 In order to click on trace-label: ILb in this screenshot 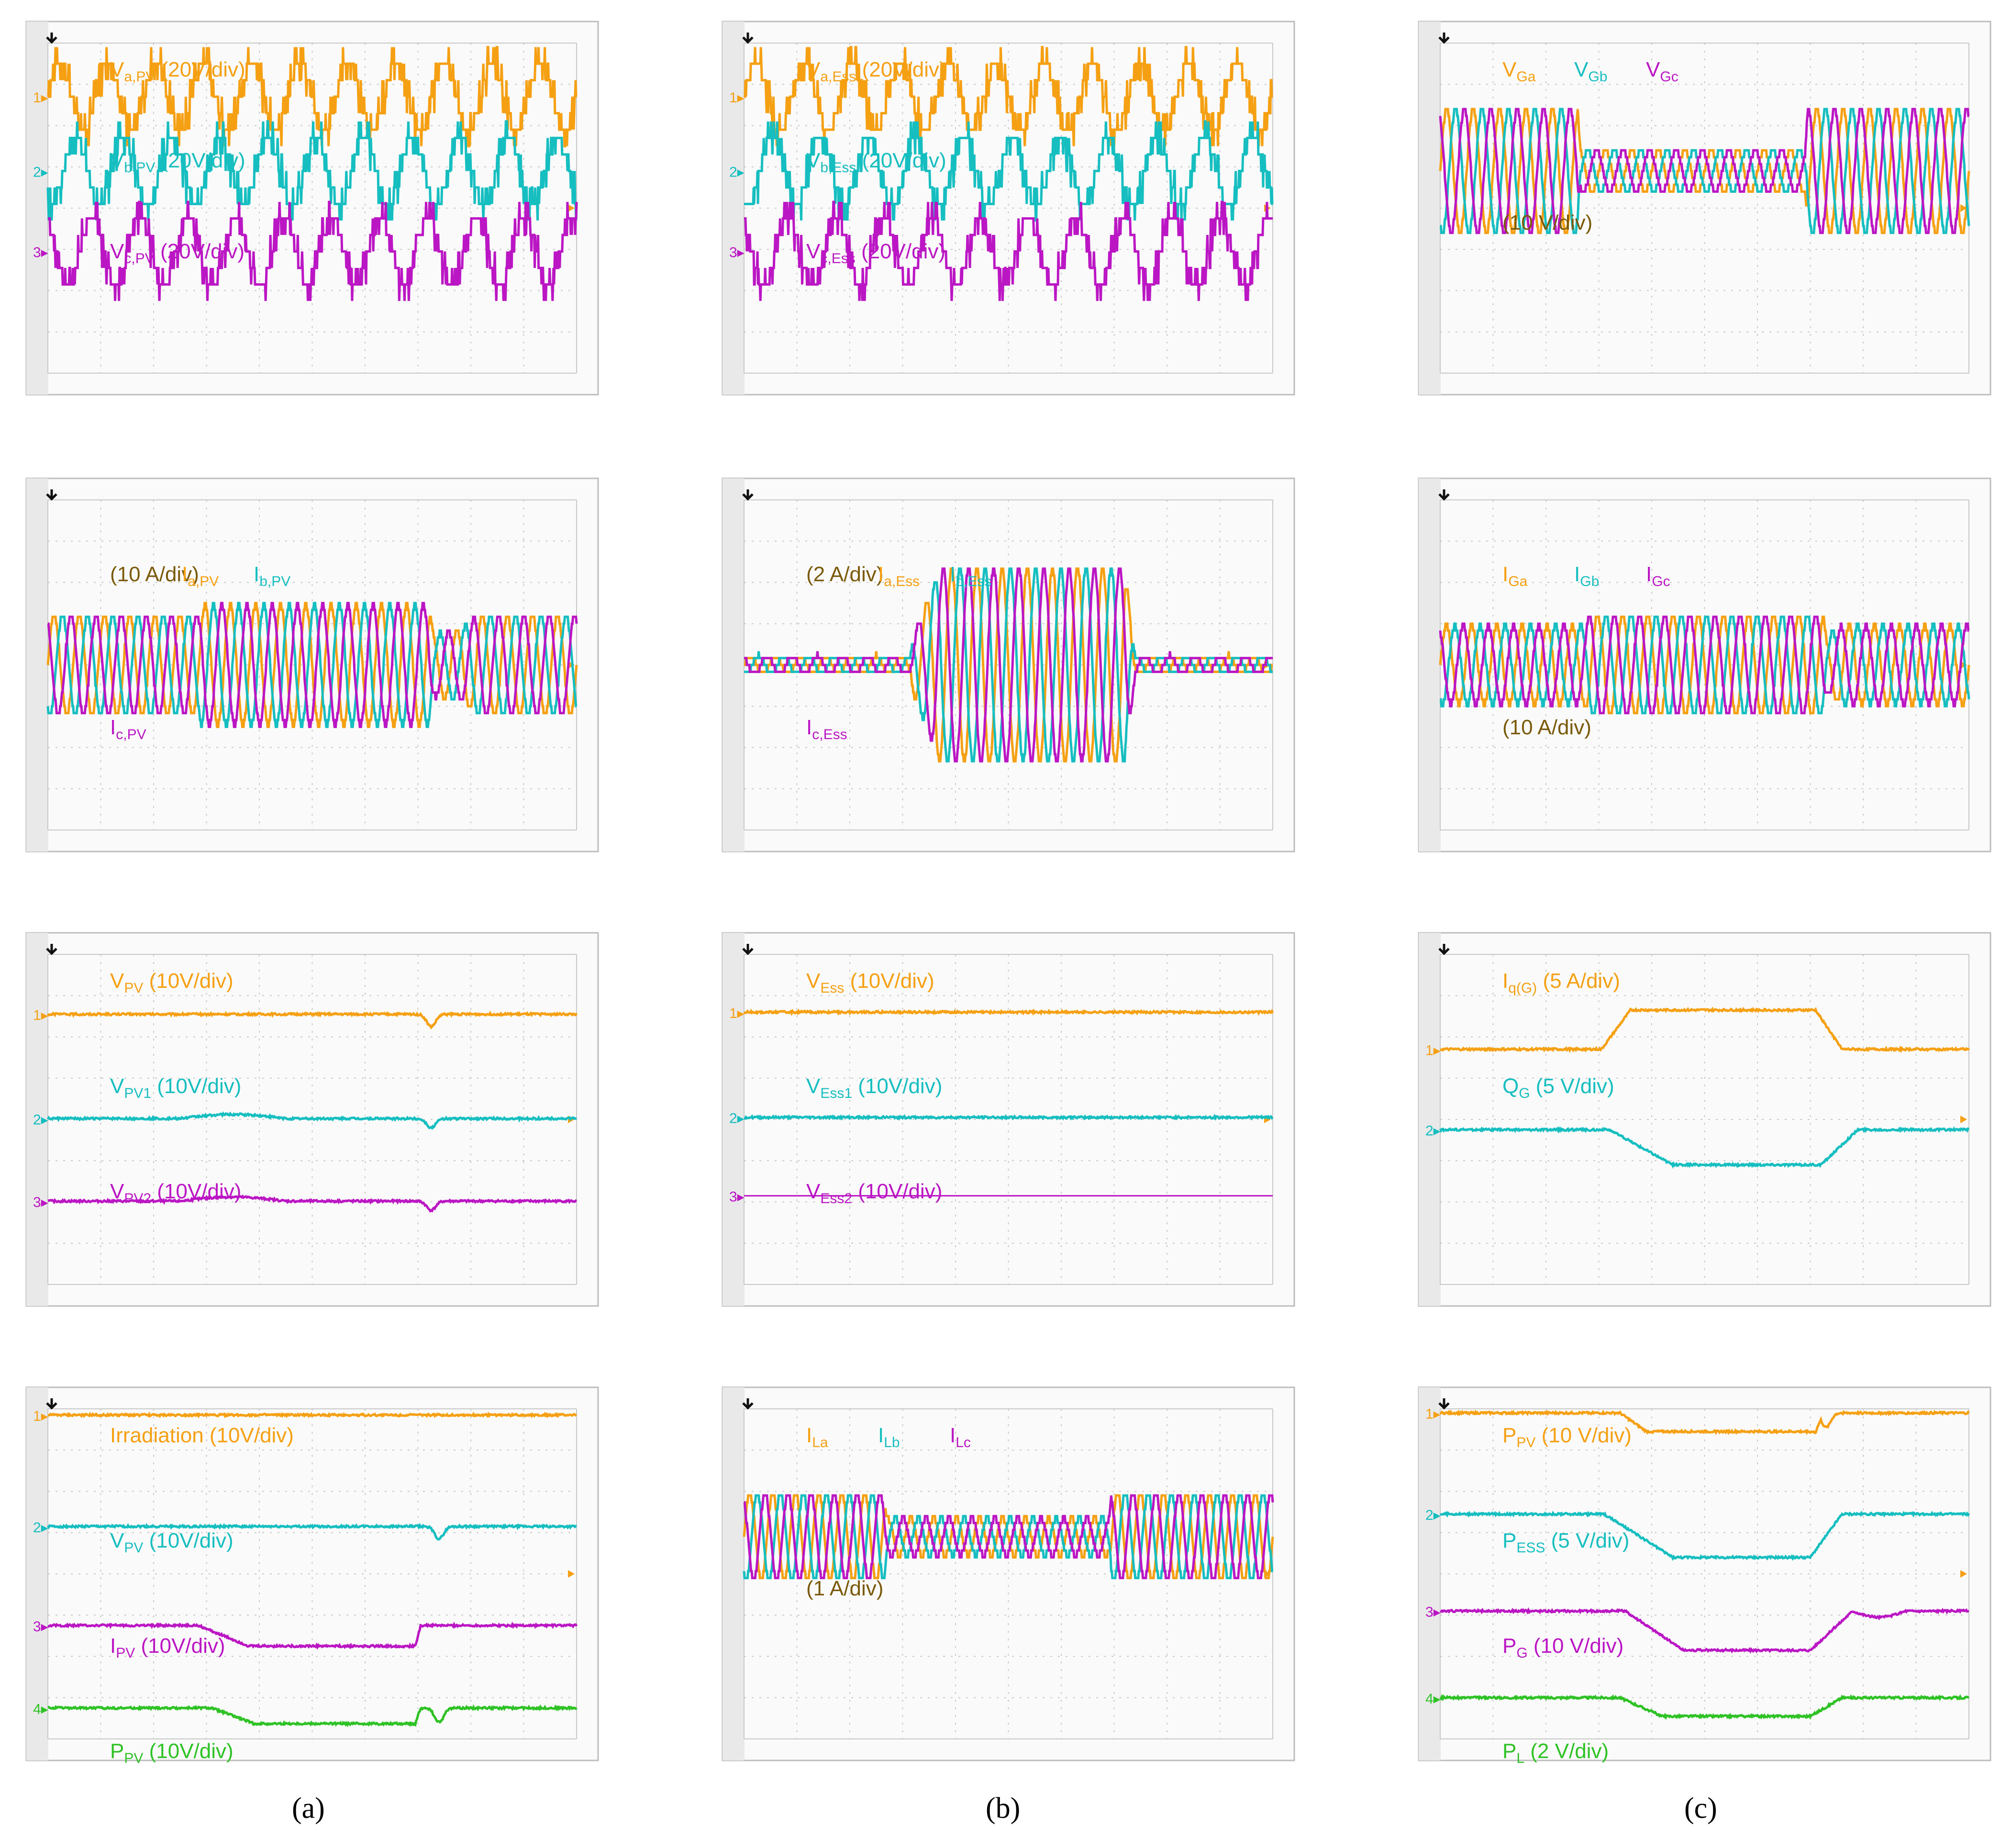, I will do `click(889, 1437)`.